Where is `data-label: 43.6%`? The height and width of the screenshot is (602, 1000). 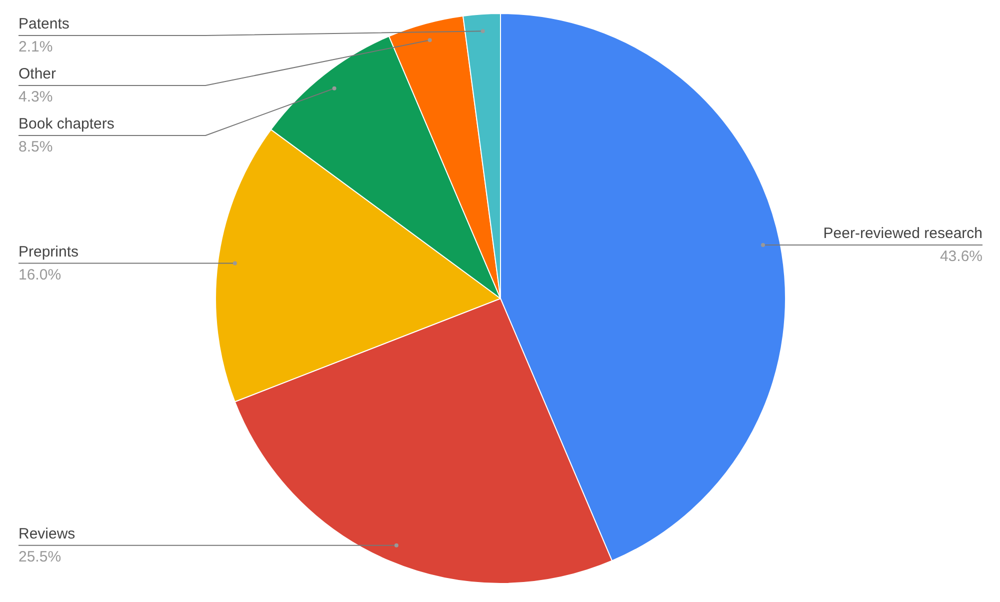 data-label: 43.6% is located at coordinates (961, 256).